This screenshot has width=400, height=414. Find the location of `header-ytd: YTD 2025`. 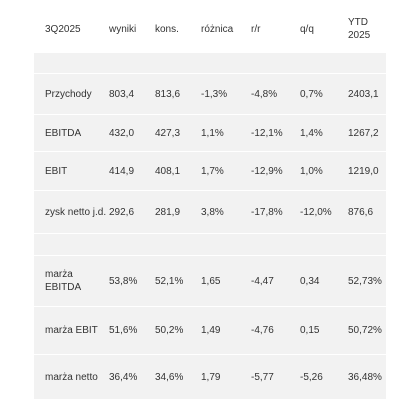

header-ytd: YTD 2025 is located at coordinates (359, 29).